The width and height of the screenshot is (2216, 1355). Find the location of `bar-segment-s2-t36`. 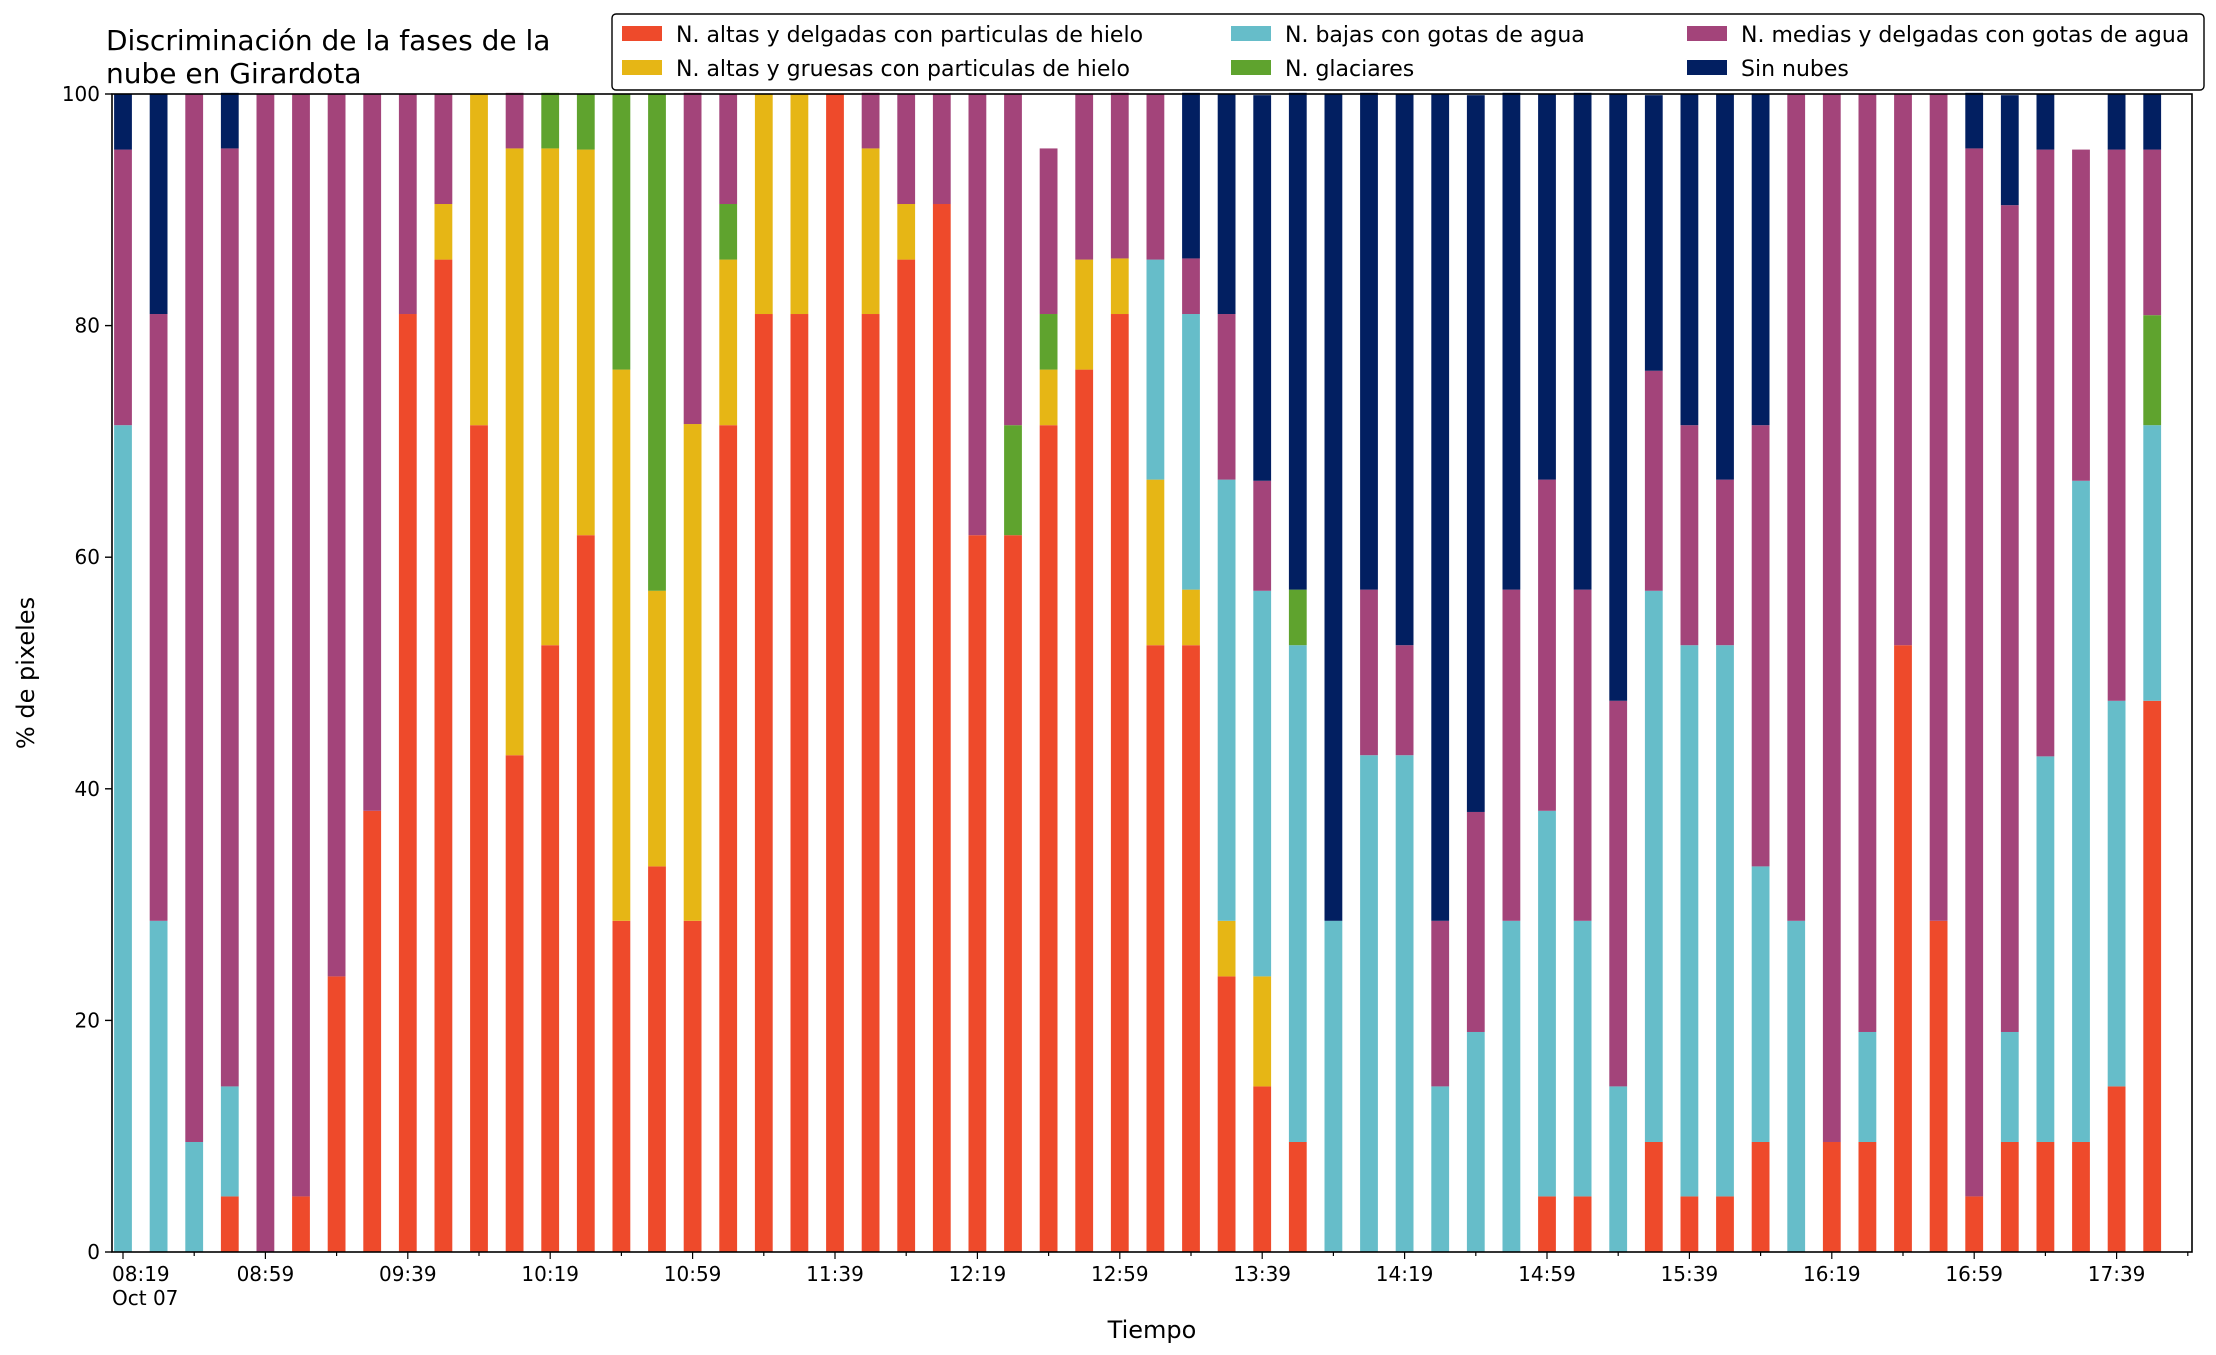

bar-segment-s2-t36 is located at coordinates (1404, 1003).